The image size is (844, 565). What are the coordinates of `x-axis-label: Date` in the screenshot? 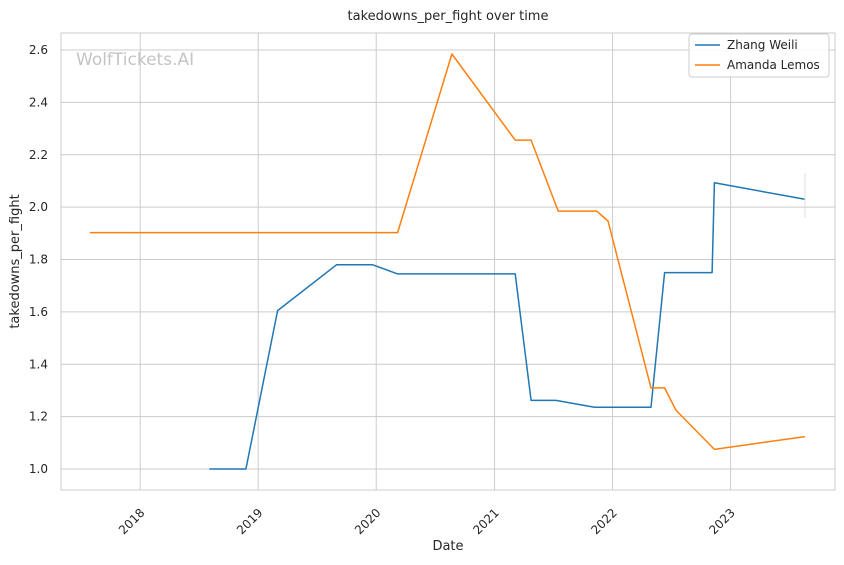 It's located at (447, 546).